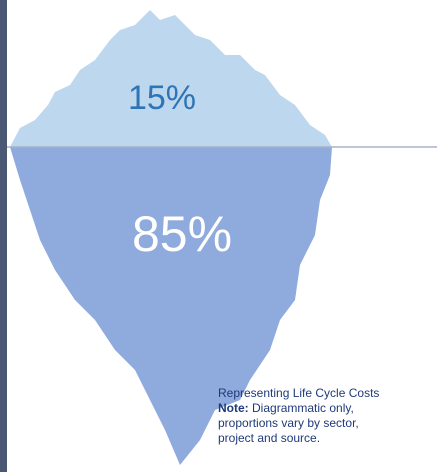 The image size is (437, 472). What do you see at coordinates (299, 393) in the screenshot?
I see `caption-title: Representing Life Cycle Costs` at bounding box center [299, 393].